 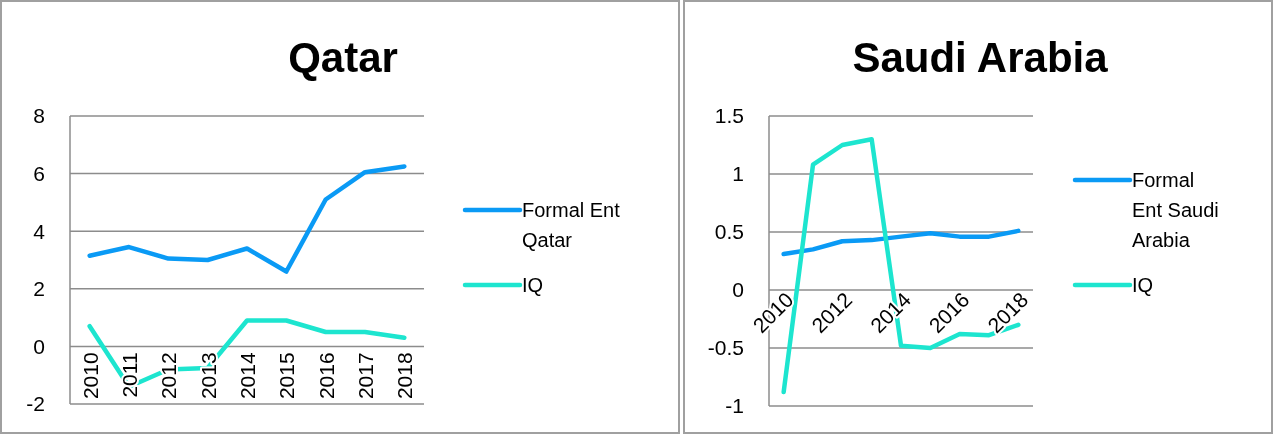 What do you see at coordinates (571, 225) in the screenshot?
I see `legend-label: Formal Ent Qatar` at bounding box center [571, 225].